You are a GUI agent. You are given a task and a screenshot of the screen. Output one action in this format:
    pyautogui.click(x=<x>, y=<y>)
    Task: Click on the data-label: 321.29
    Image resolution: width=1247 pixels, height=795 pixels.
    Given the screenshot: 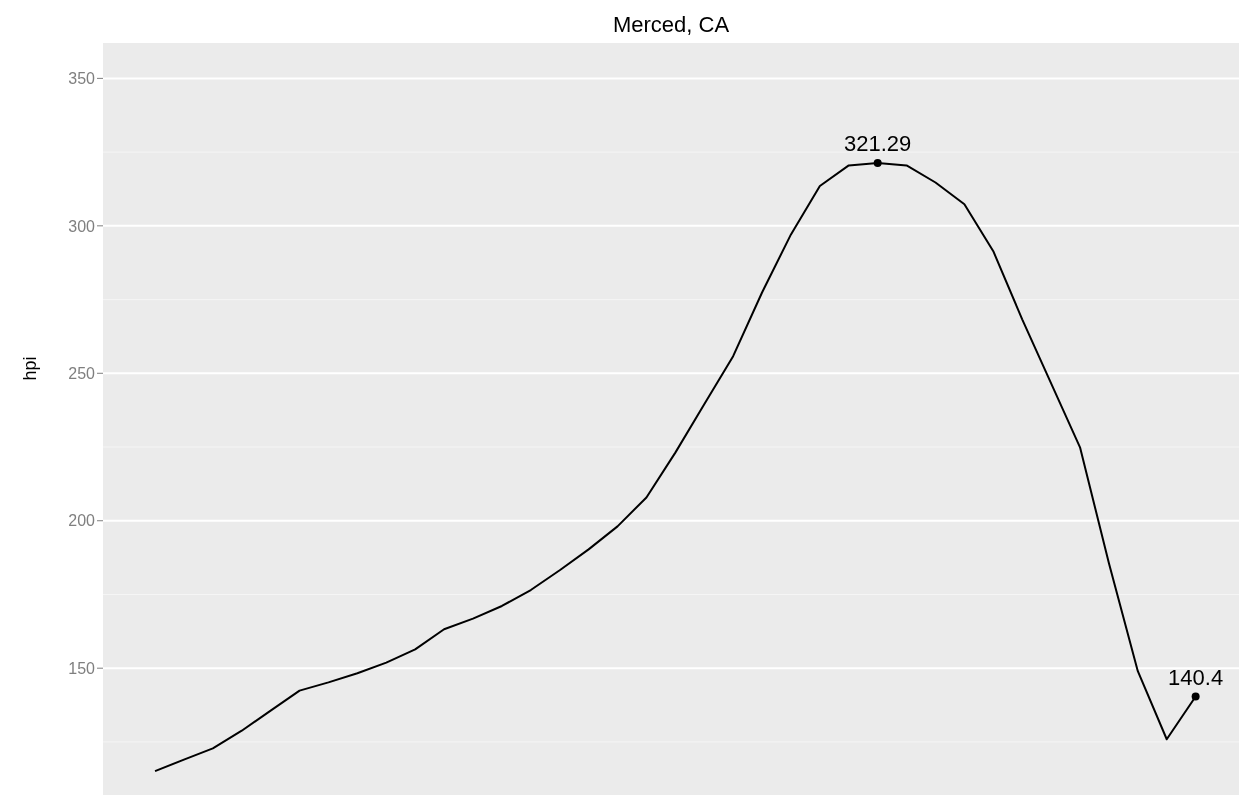 What is the action you would take?
    pyautogui.click(x=878, y=144)
    